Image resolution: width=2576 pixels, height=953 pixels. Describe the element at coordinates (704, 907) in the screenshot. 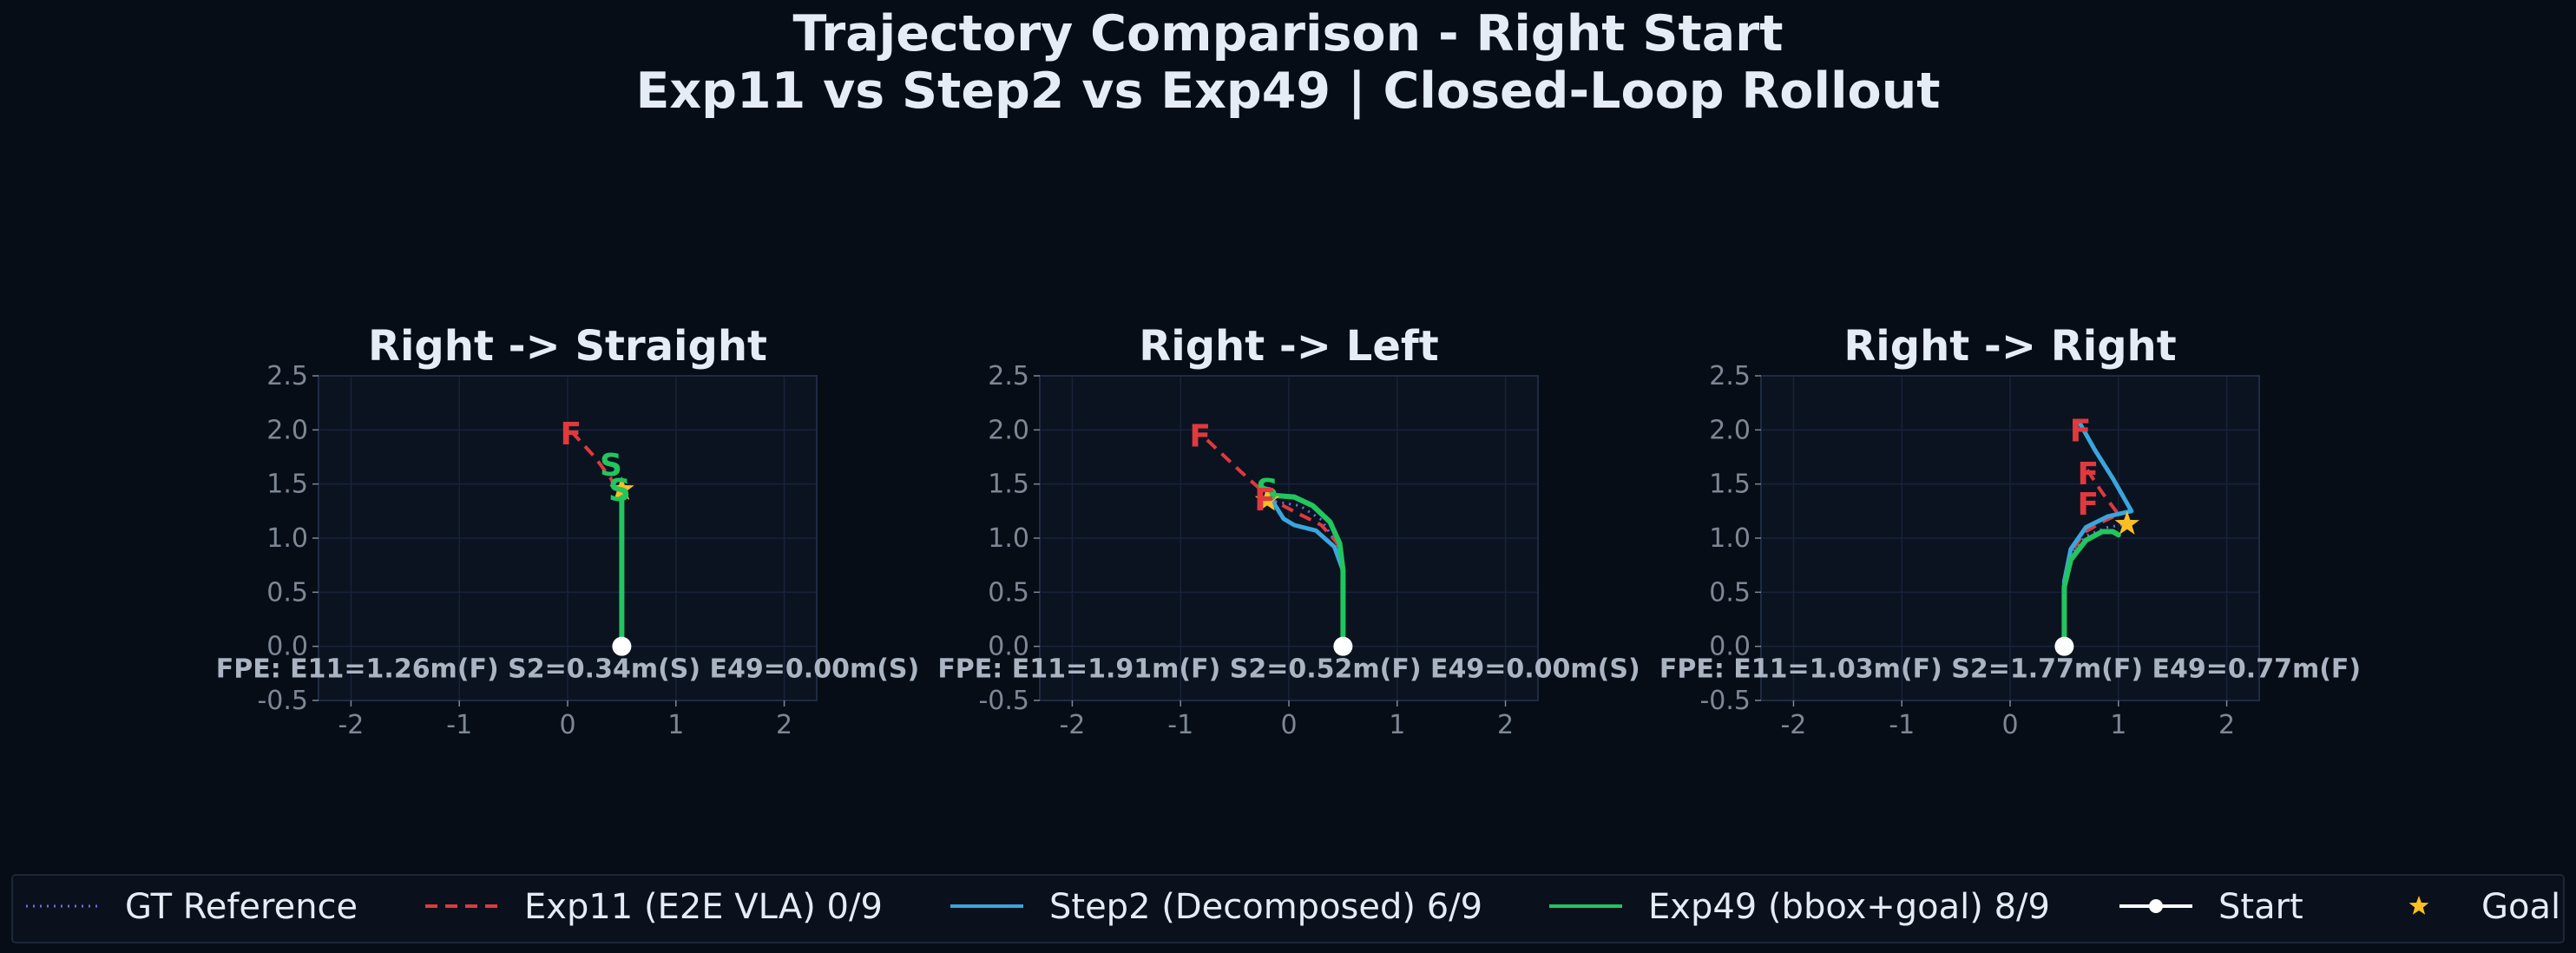

I see `legend-label: Exp11 (E2E VLA) 0/9` at that location.